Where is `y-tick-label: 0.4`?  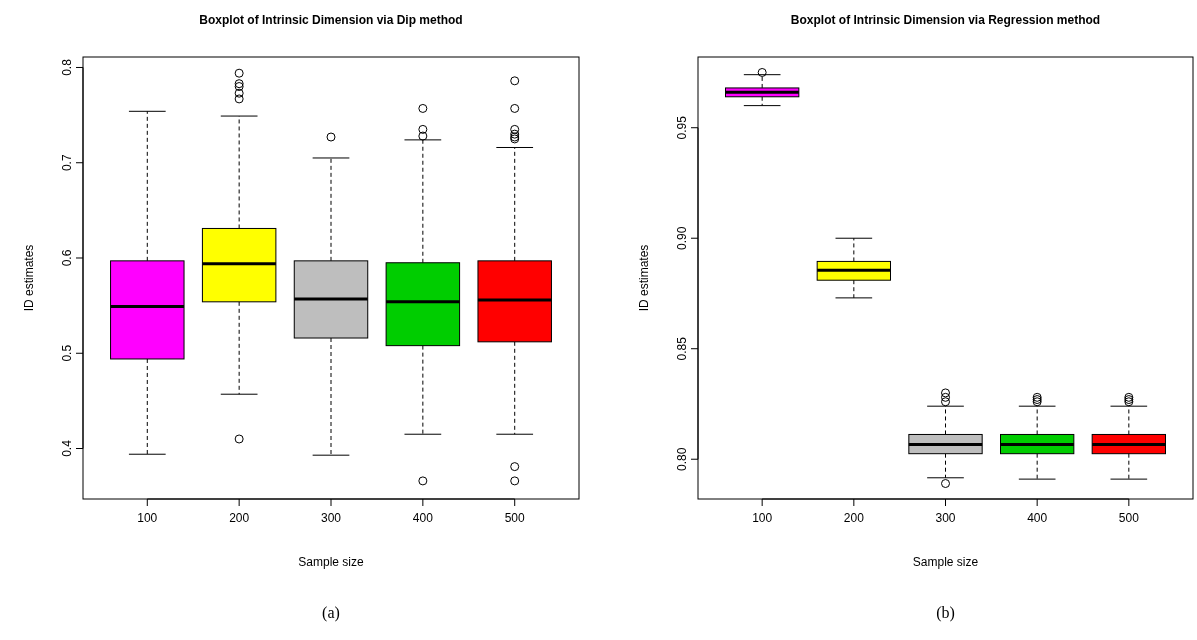
y-tick-label: 0.4 is located at coordinates (67, 448).